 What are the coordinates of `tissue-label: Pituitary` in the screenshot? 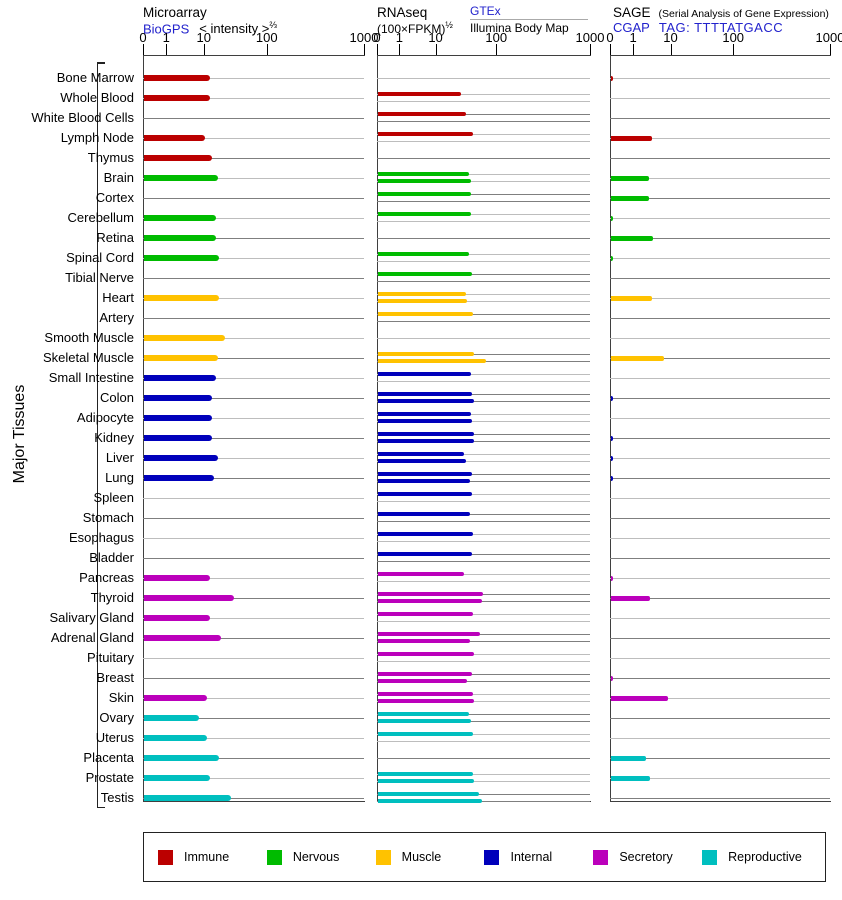 It's located at (110, 657).